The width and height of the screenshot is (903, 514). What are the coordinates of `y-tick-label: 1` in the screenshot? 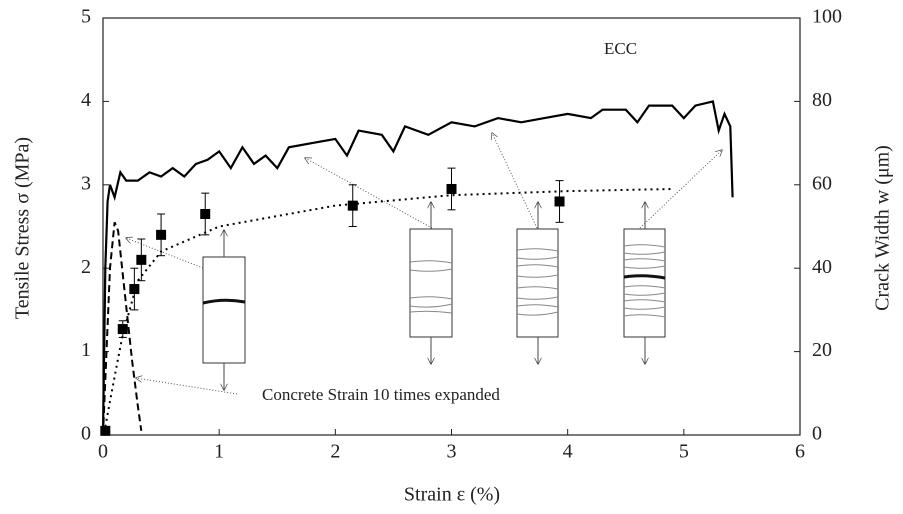 It's located at (86, 350).